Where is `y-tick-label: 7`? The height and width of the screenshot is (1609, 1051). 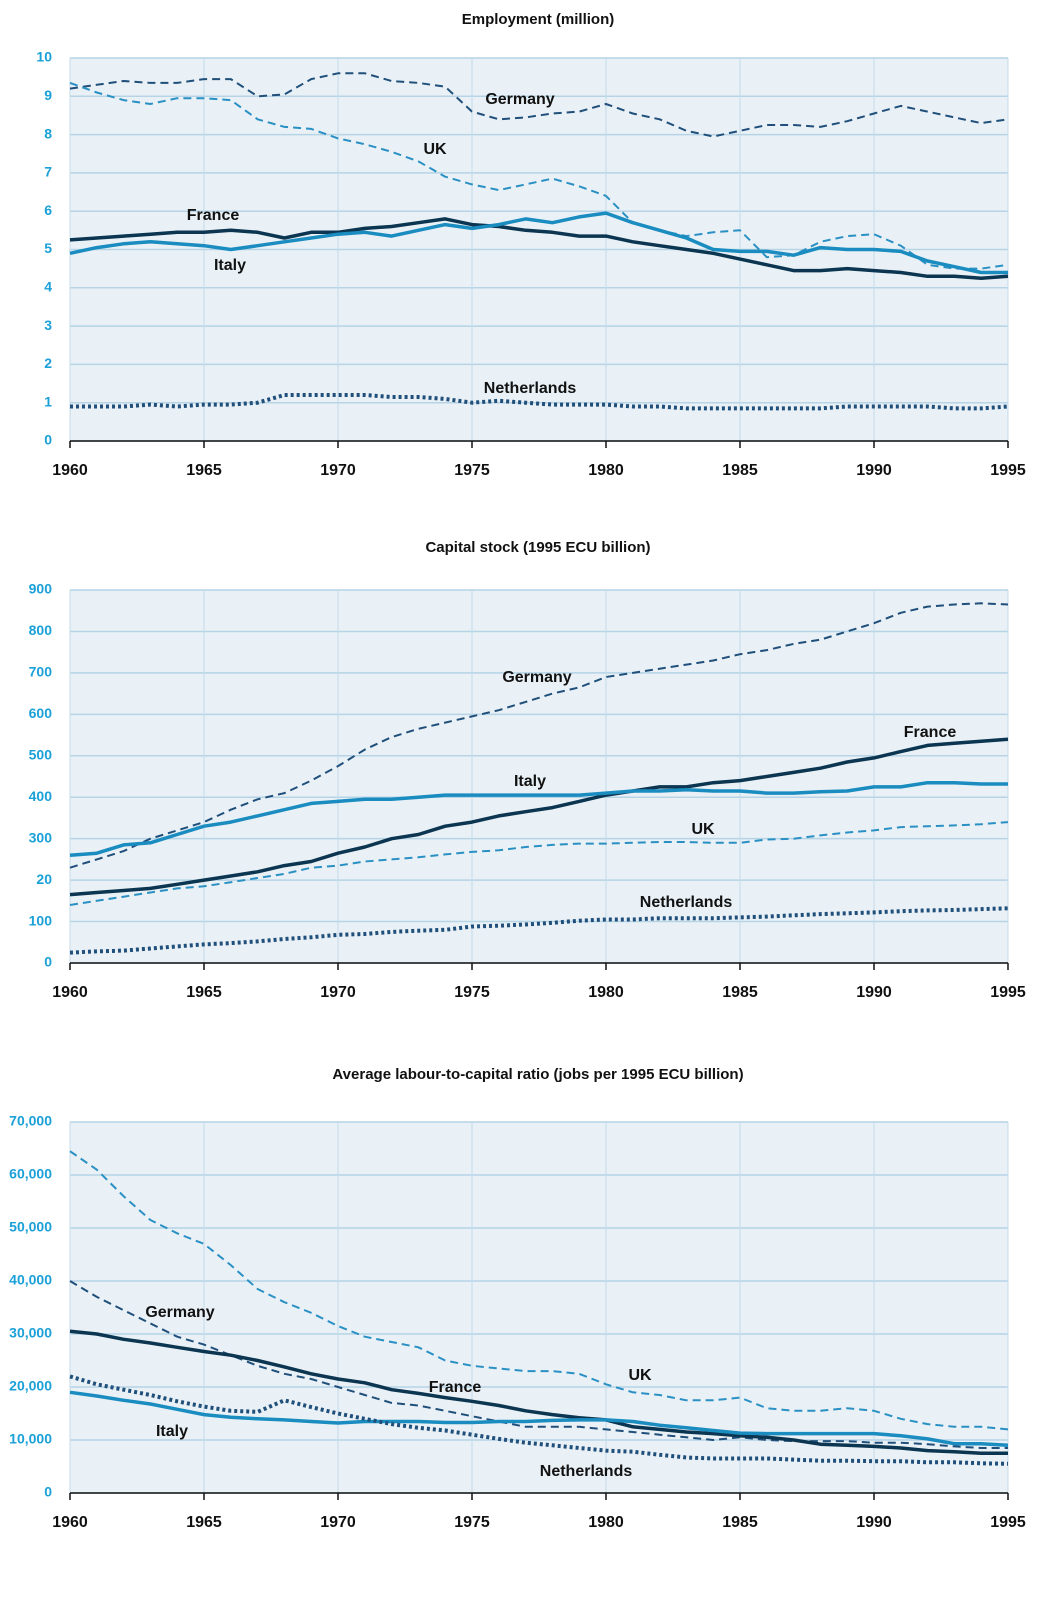 y-tick-label: 7 is located at coordinates (48, 172).